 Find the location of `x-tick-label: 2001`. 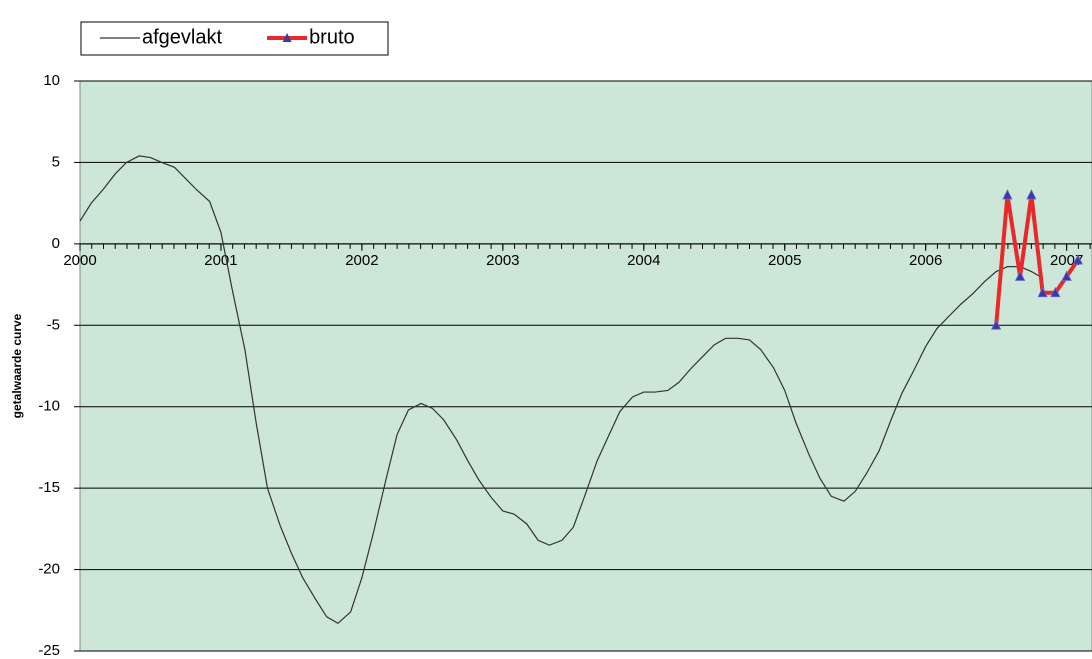

x-tick-label: 2001 is located at coordinates (220, 260).